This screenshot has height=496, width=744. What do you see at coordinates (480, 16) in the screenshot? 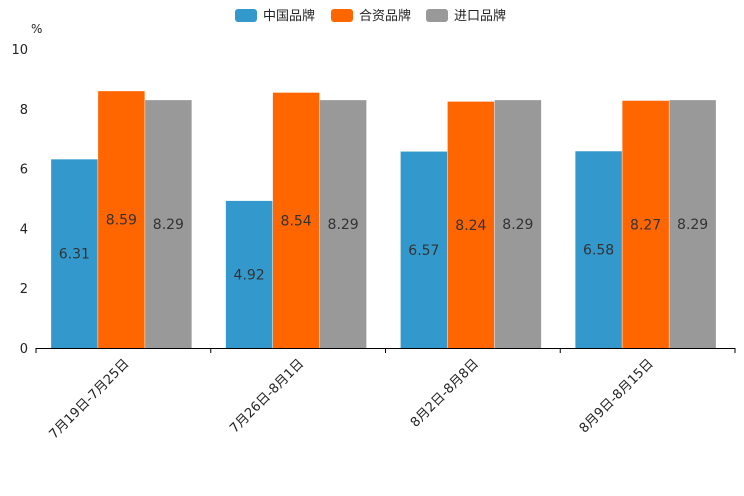
I see `legend-label: 进口品牌` at bounding box center [480, 16].